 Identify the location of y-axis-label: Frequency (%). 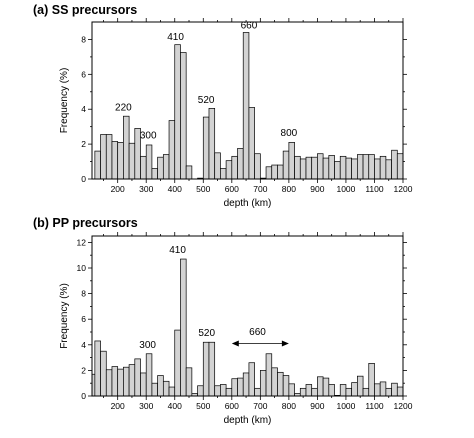
(64, 316).